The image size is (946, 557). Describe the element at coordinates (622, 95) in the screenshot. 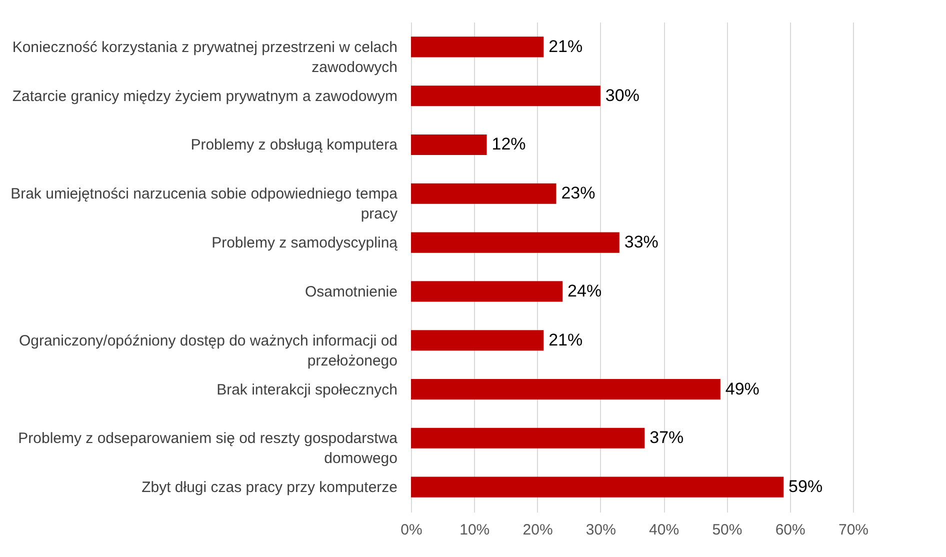

I see `data-label: 30%` at that location.